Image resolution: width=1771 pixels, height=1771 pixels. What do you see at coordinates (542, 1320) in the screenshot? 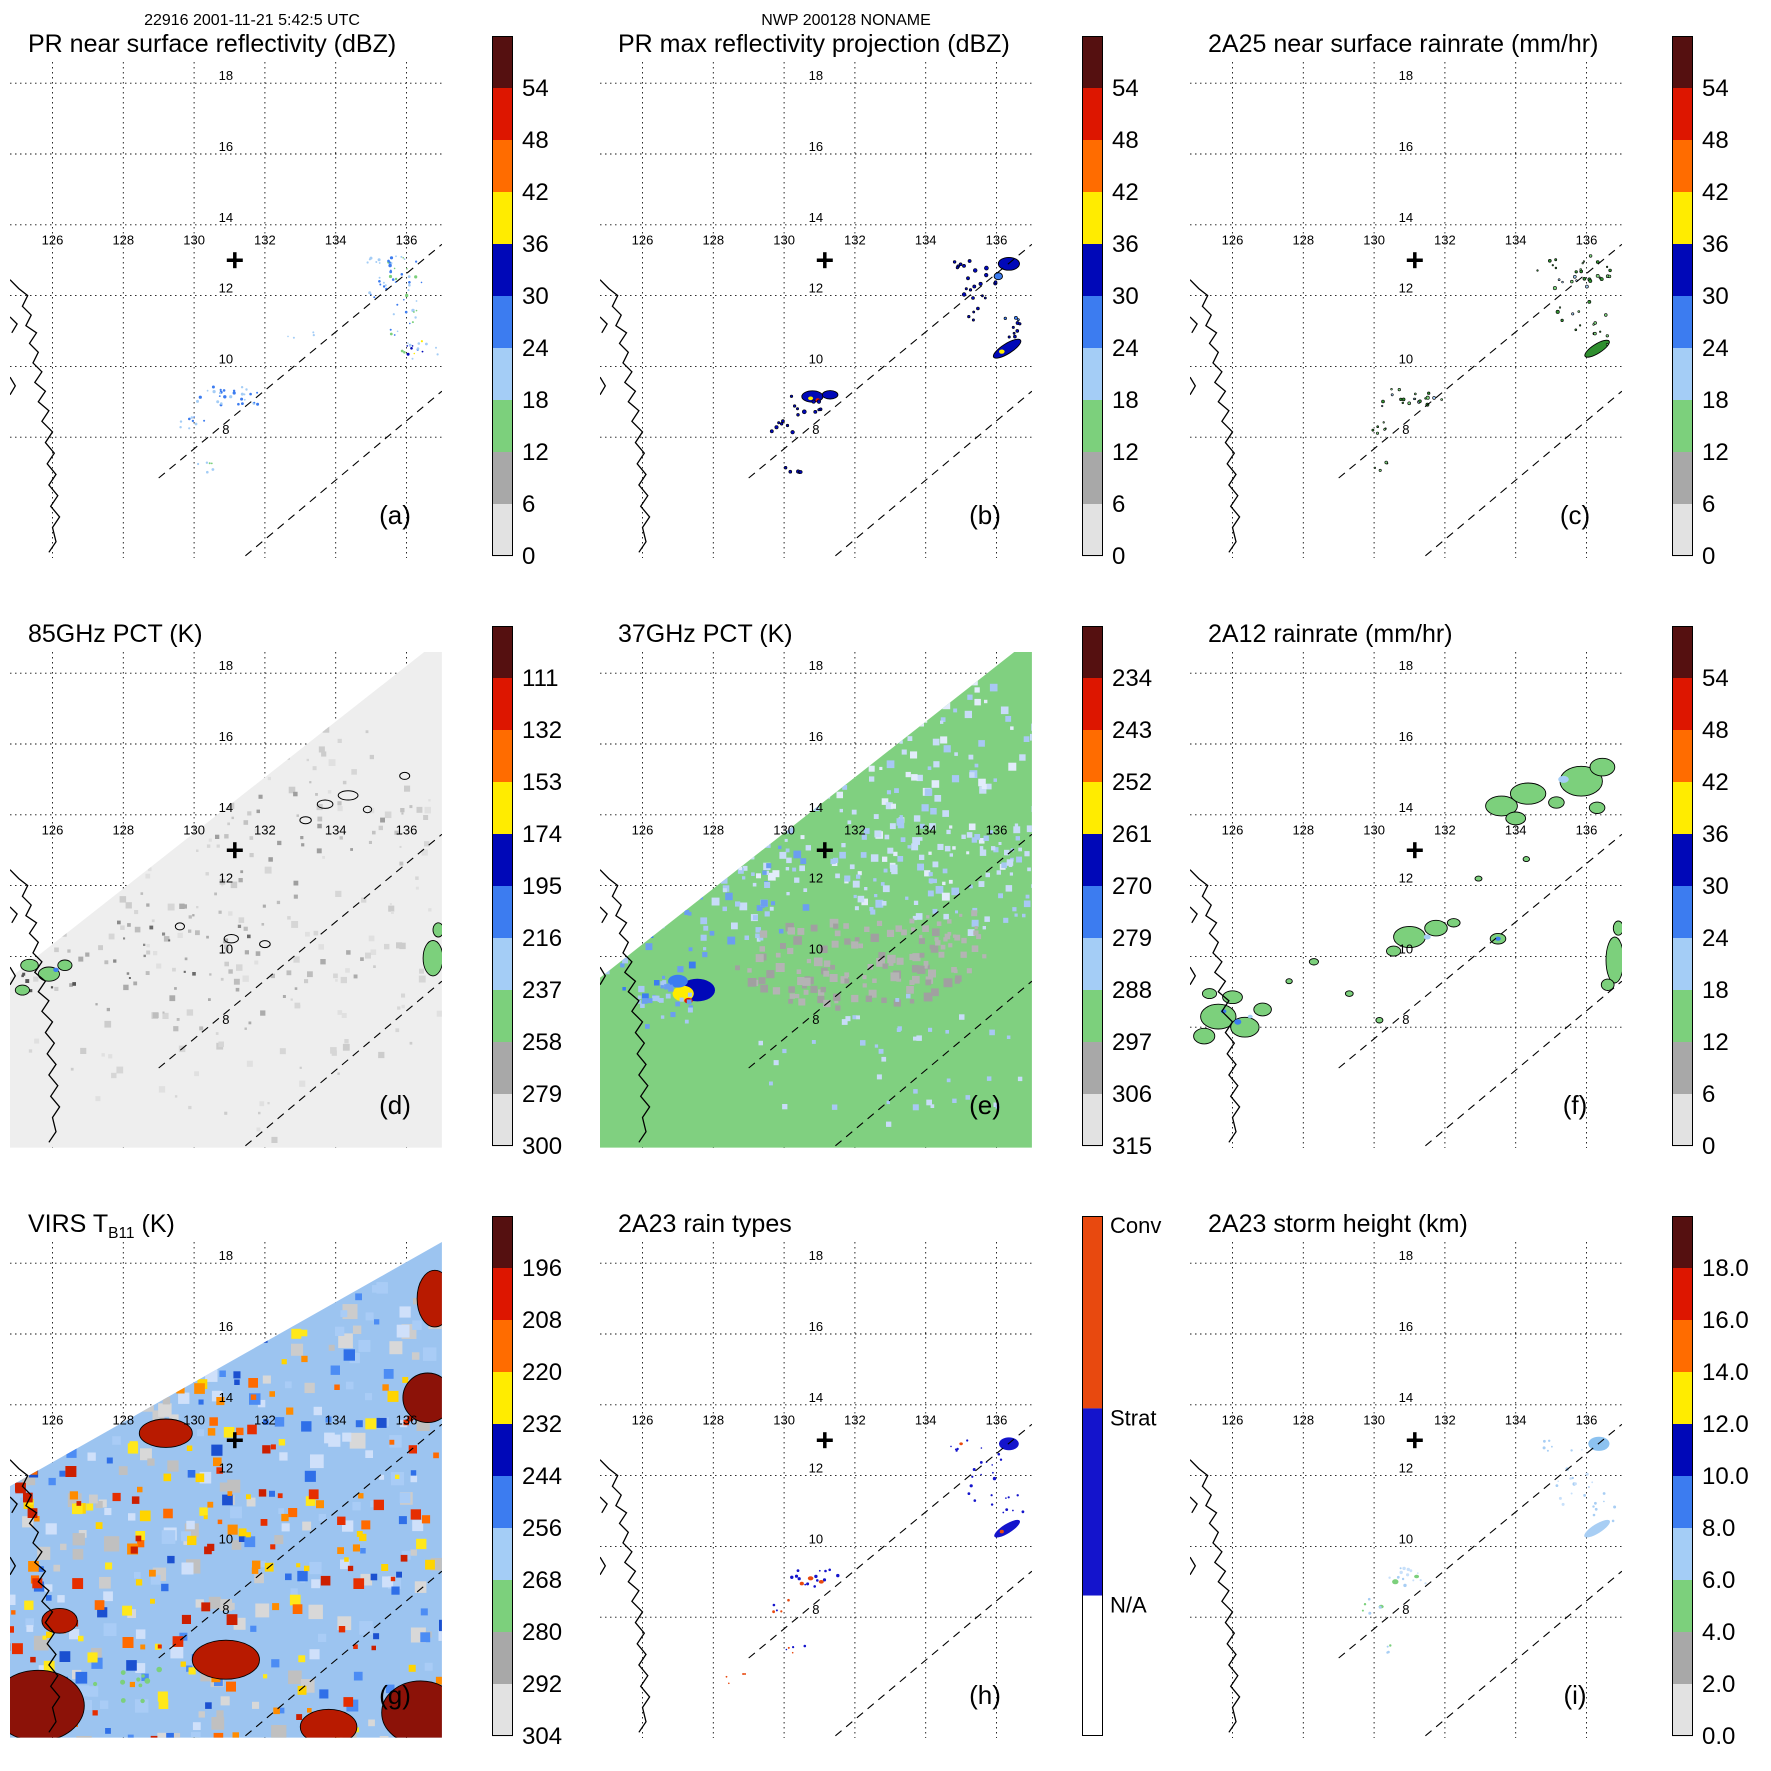
I see `svg-text: 208` at bounding box center [542, 1320].